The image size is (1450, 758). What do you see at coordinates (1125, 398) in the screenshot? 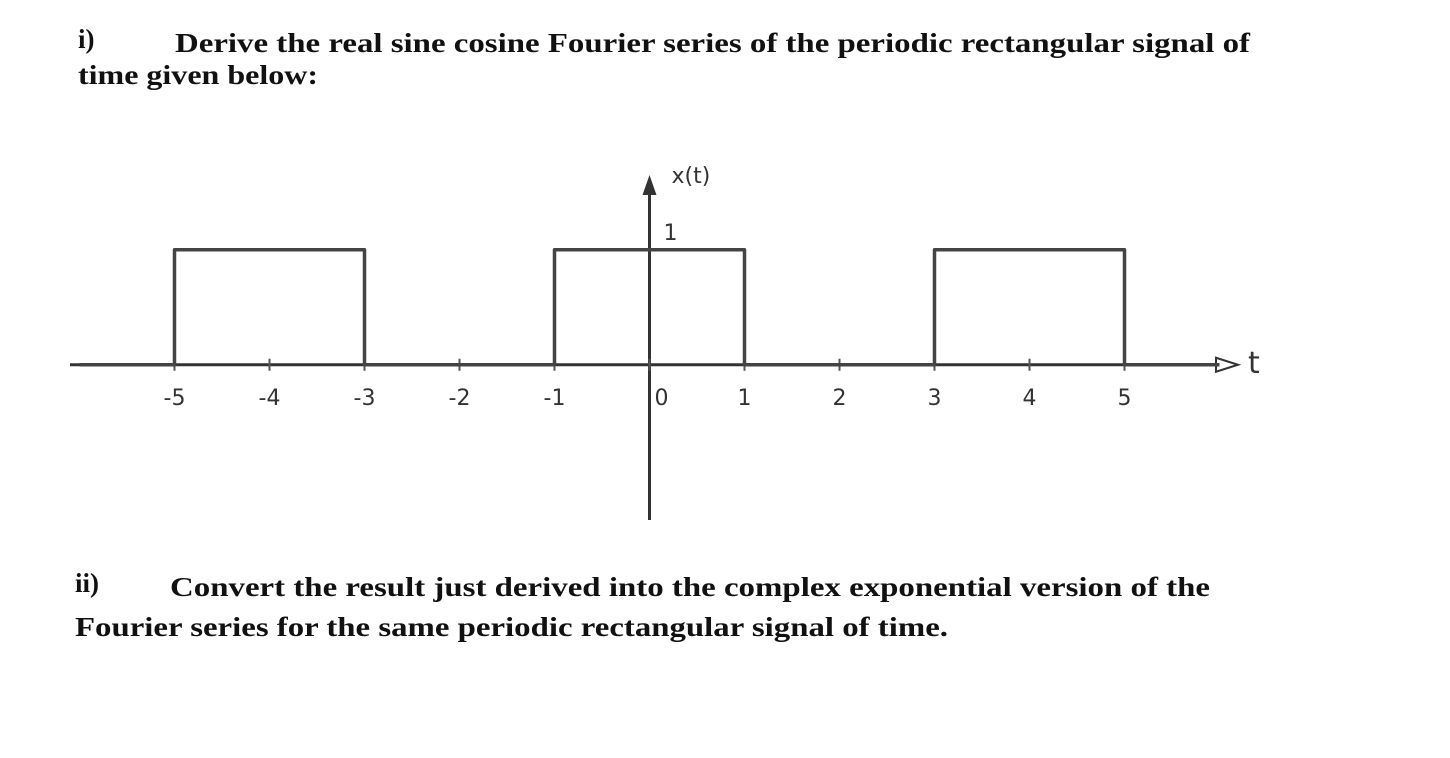
I see `x-tick-label: 5` at bounding box center [1125, 398].